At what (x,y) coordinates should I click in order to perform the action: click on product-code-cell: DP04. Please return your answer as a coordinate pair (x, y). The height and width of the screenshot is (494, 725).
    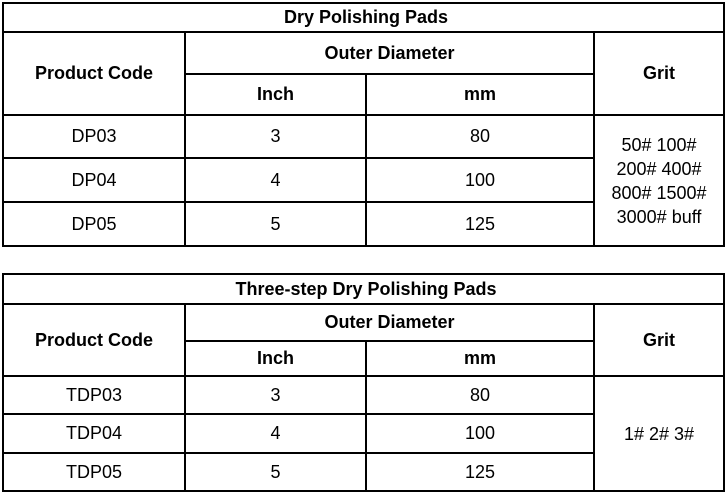
    Looking at the image, I should click on (94, 180).